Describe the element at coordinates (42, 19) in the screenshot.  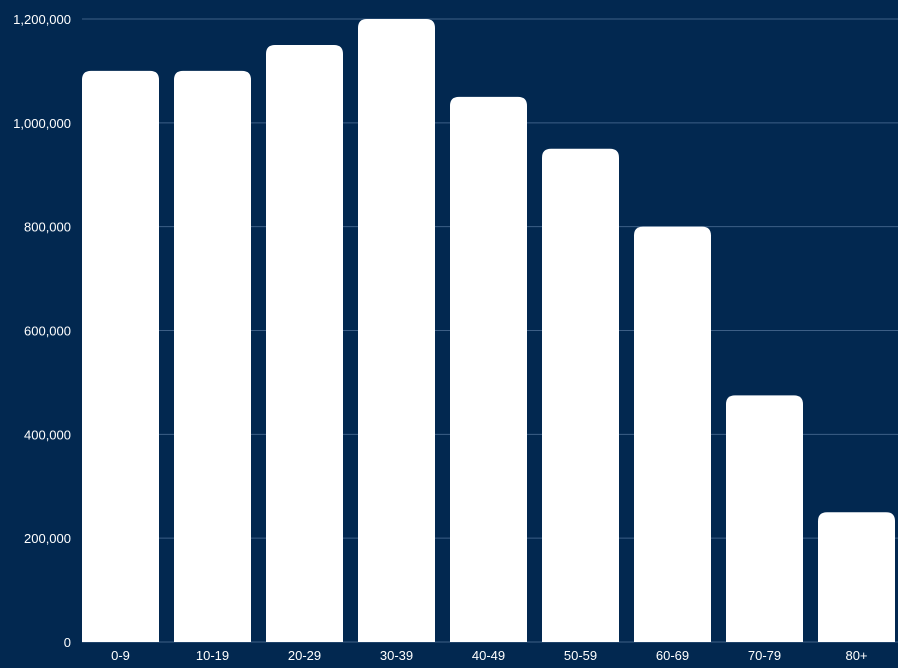
I see `y-tick-label: 1,200,000` at that location.